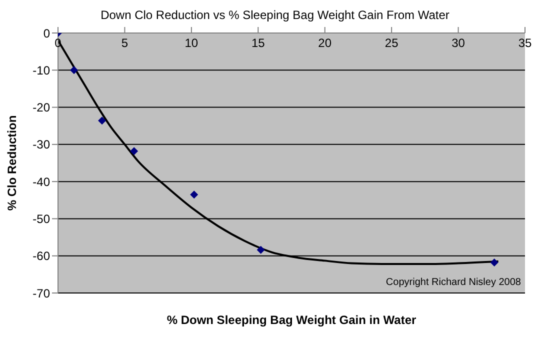 This screenshot has width=550, height=361. I want to click on annotation: Copyright Richard Nisley 2008, so click(453, 282).